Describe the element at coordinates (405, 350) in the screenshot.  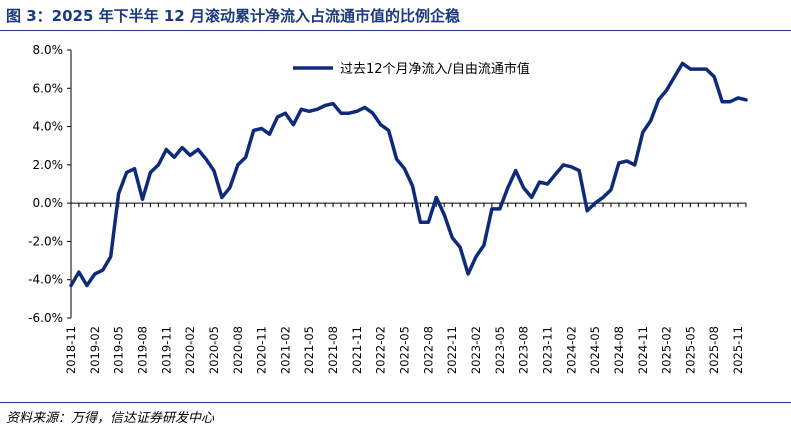
I see `x-tick-label: 2022-05` at that location.